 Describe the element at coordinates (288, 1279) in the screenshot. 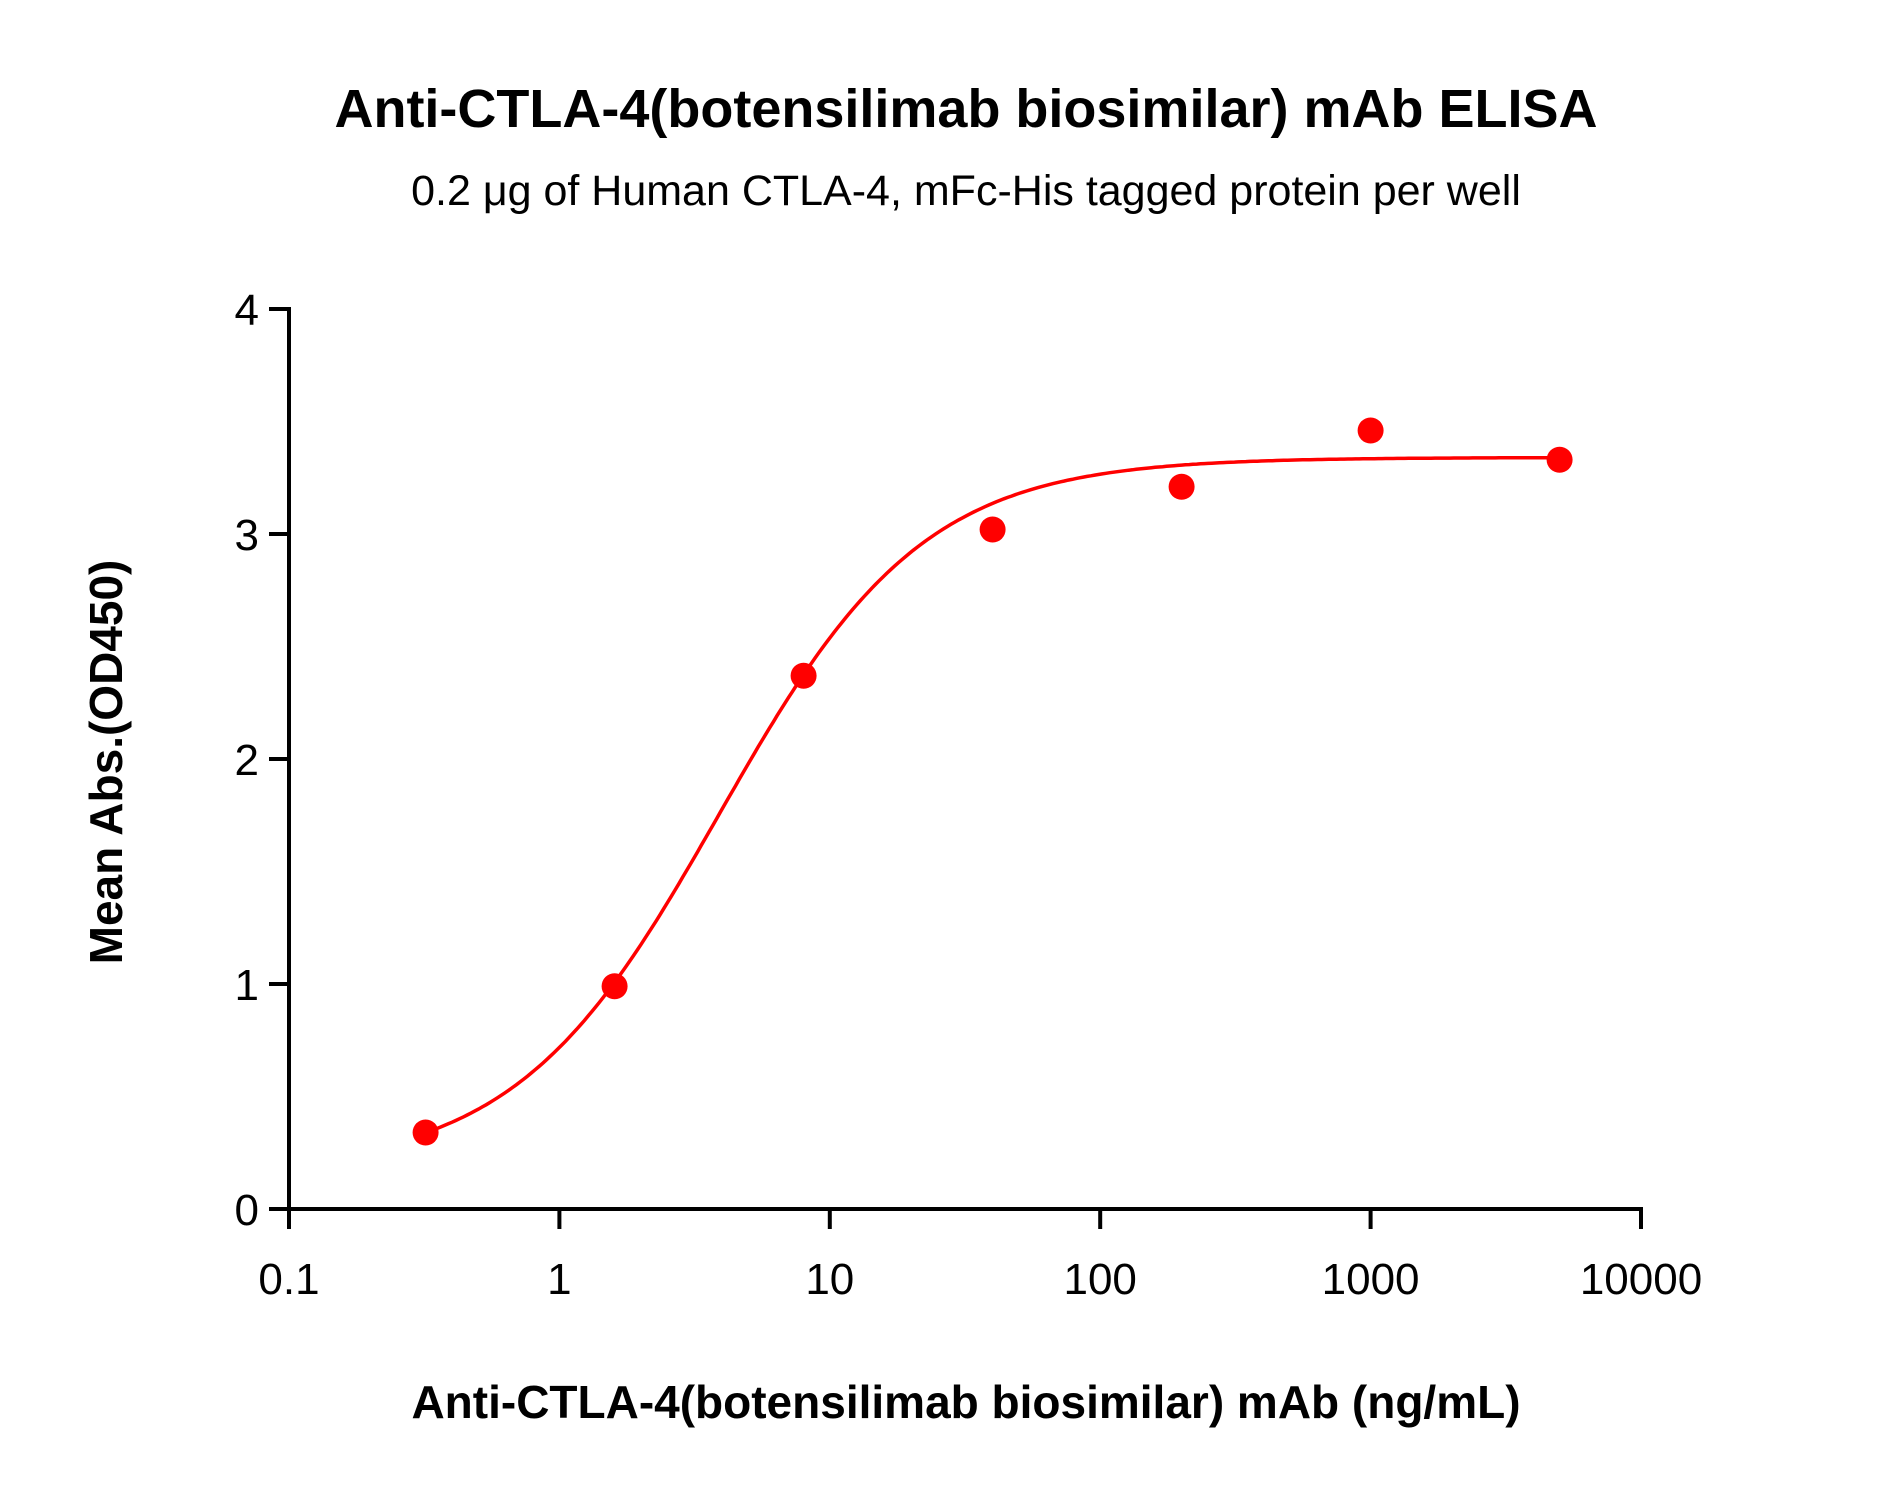

I see `x-tick-label: 0.1` at that location.